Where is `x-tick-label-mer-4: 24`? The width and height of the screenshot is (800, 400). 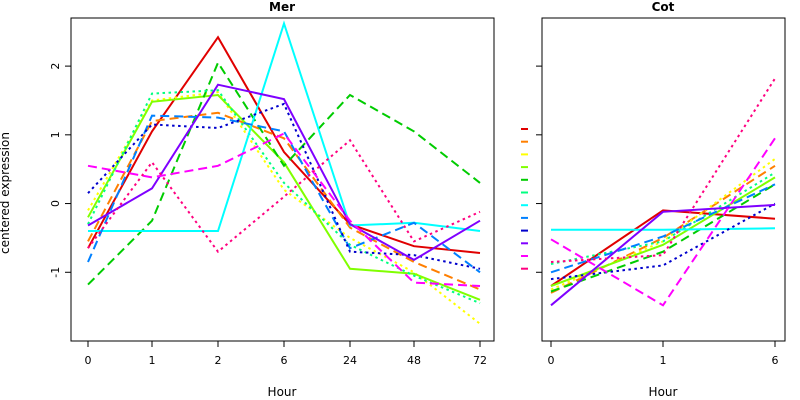
x-tick-label-mer-4: 24 is located at coordinates (350, 360).